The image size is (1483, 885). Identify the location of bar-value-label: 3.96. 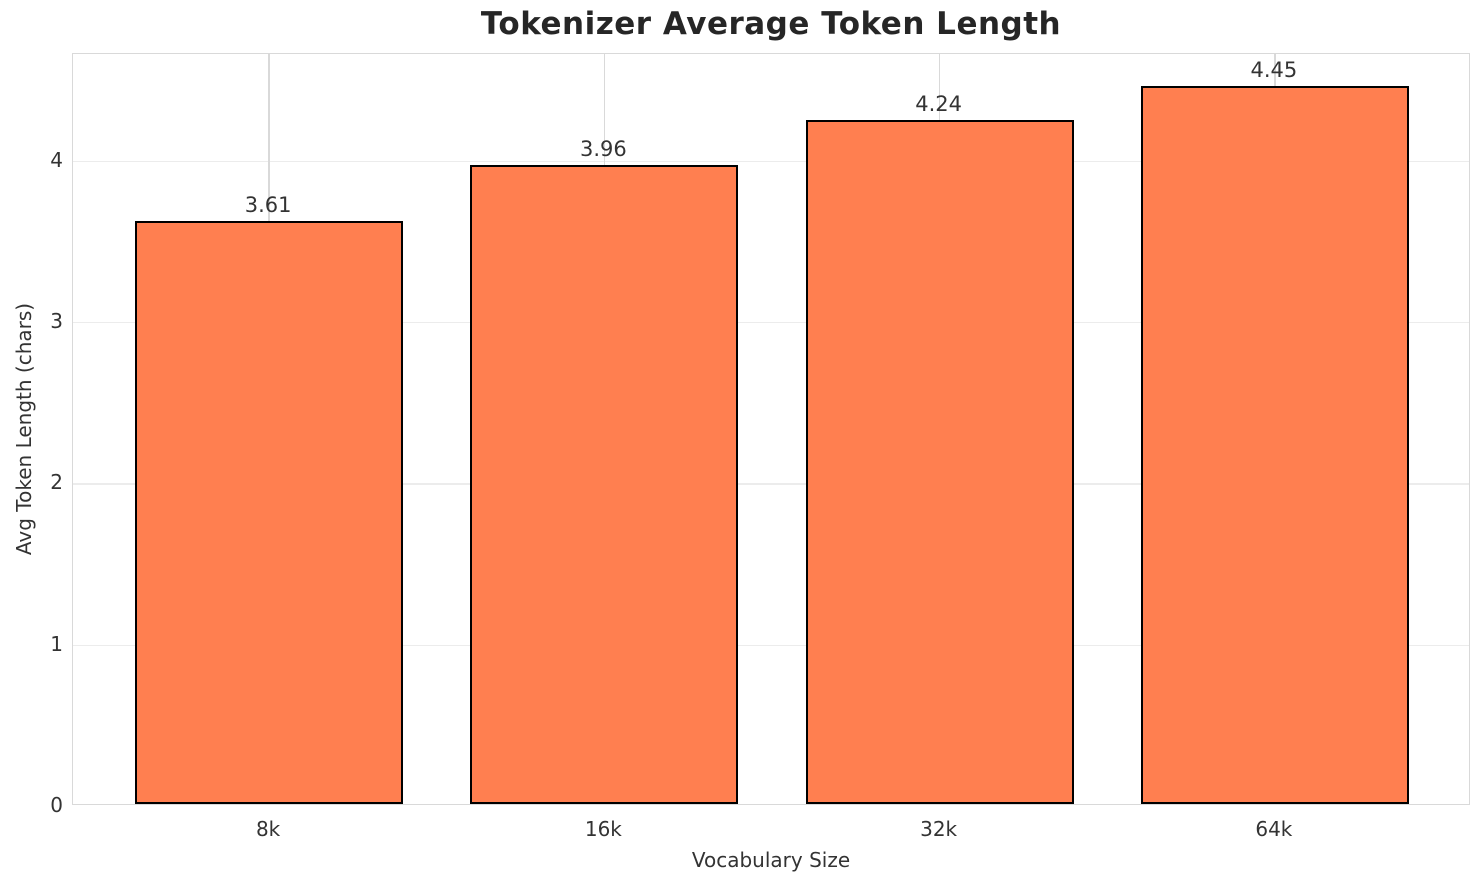
(603, 148).